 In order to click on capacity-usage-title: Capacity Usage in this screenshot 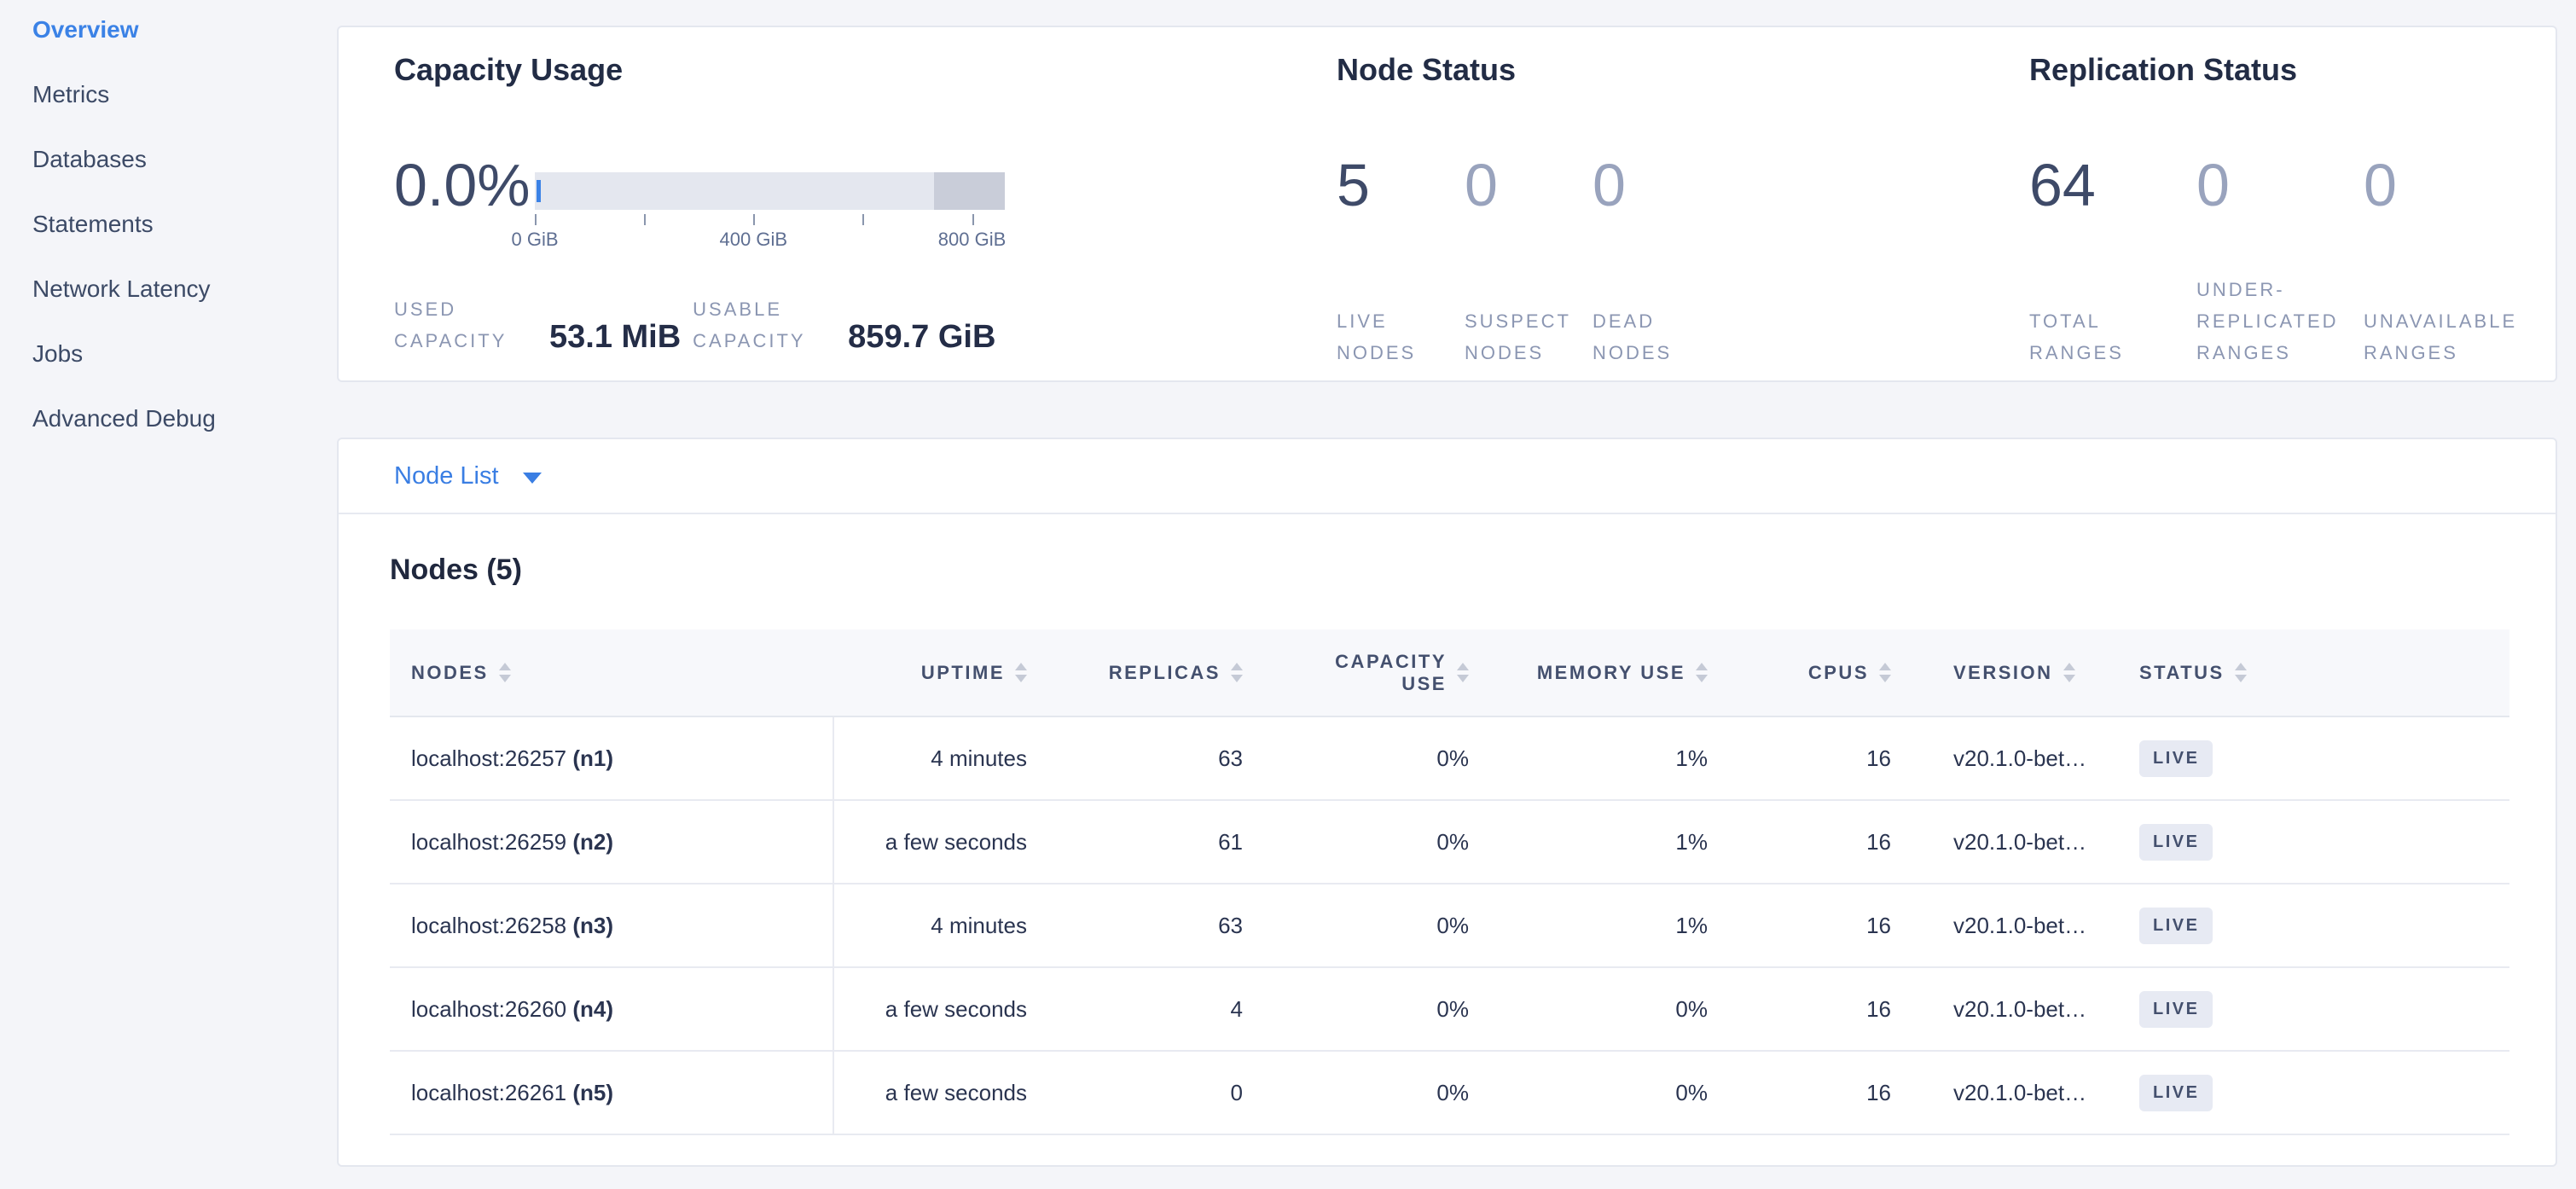, I will do `click(509, 69)`.